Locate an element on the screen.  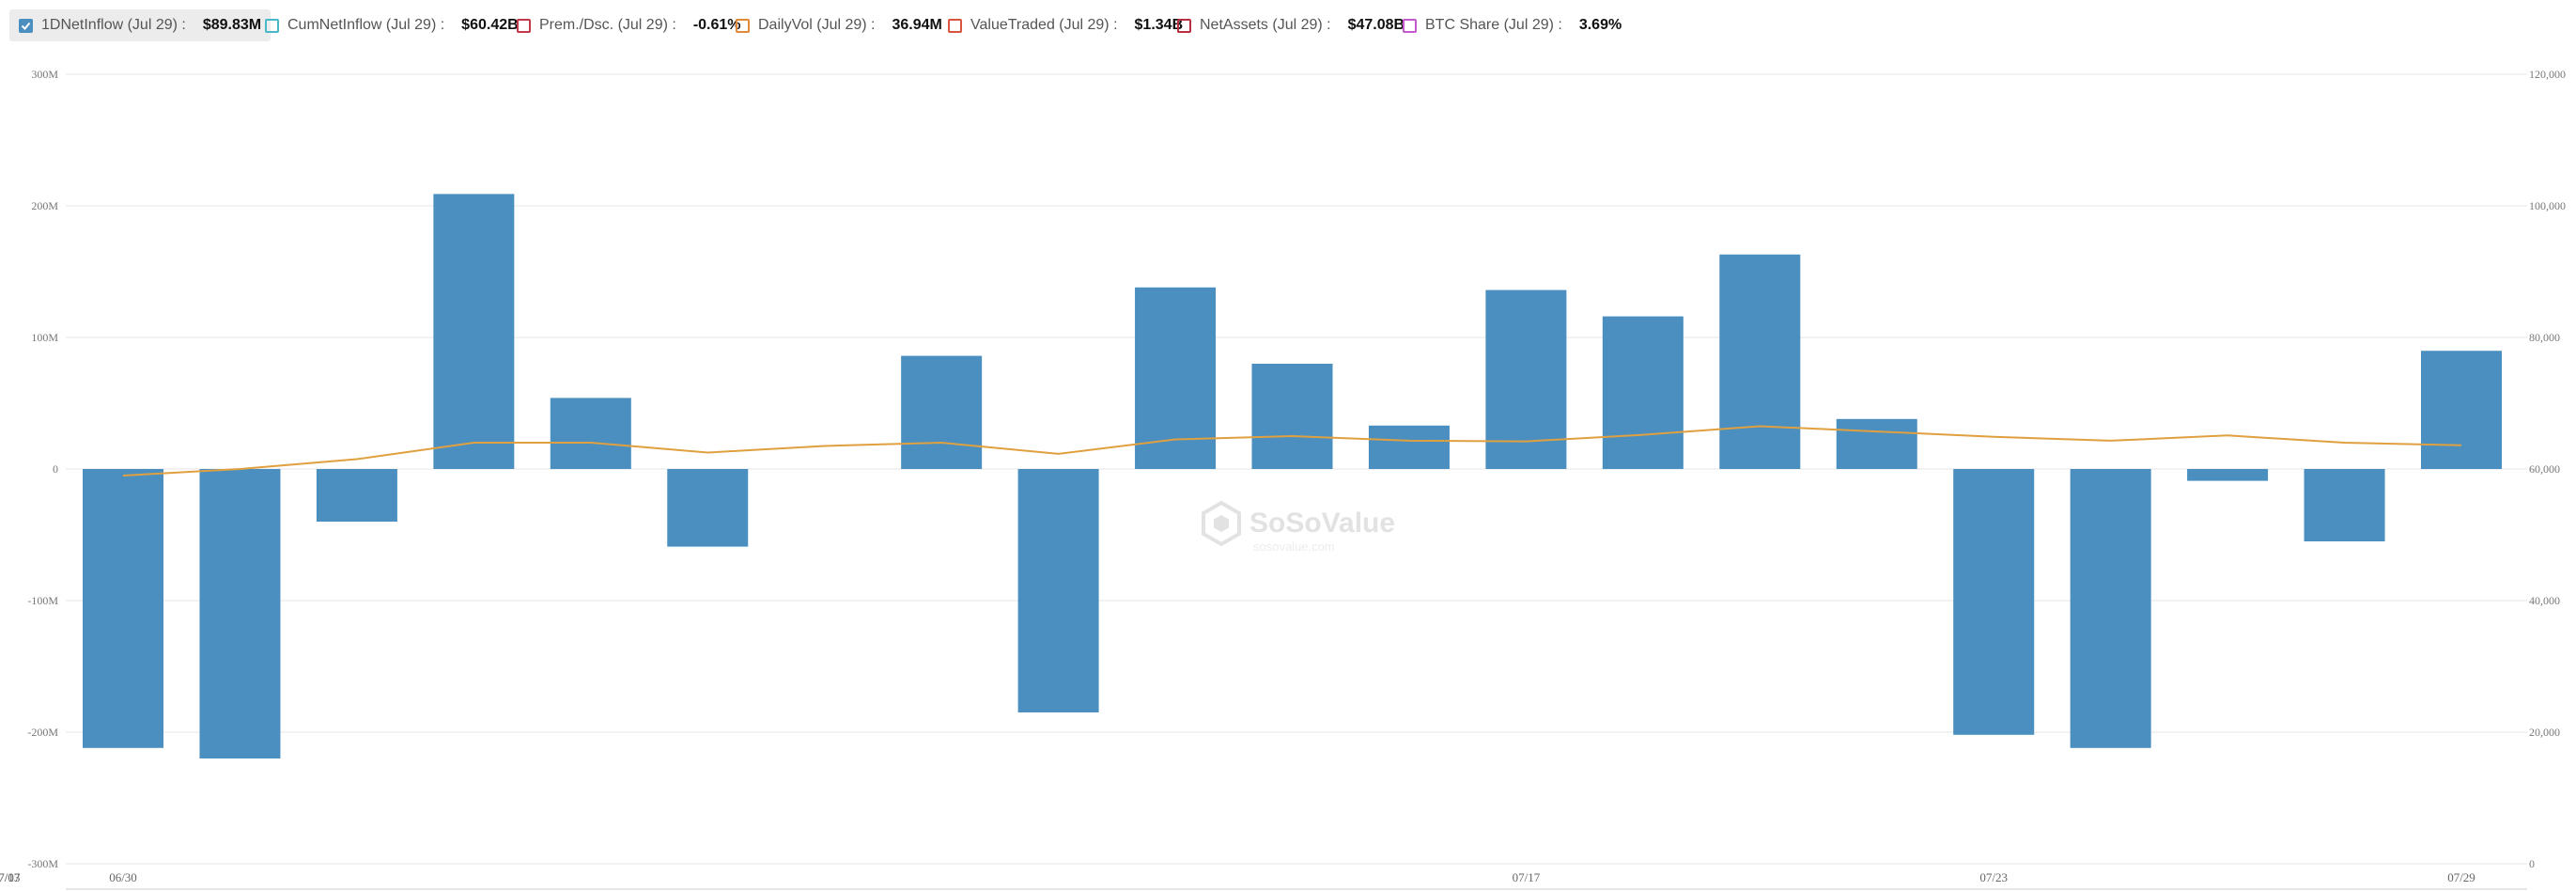
legend-label: BTC Share (Jul 29) : is located at coordinates (1494, 25).